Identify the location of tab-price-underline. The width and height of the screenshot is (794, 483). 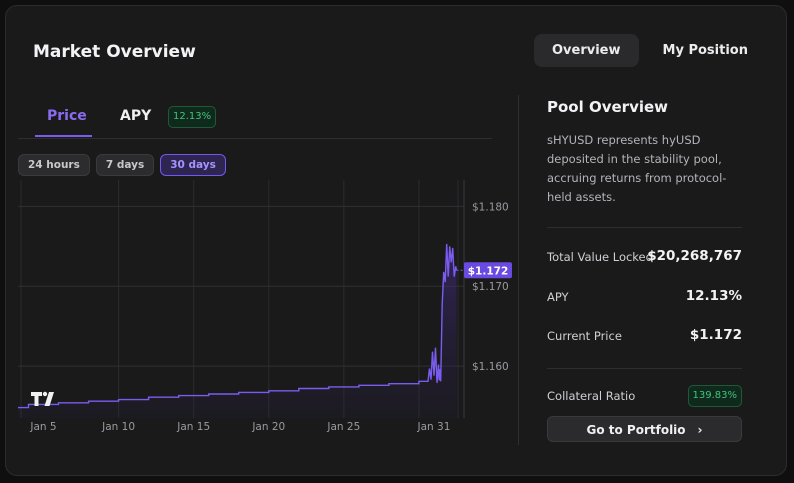
(63, 136).